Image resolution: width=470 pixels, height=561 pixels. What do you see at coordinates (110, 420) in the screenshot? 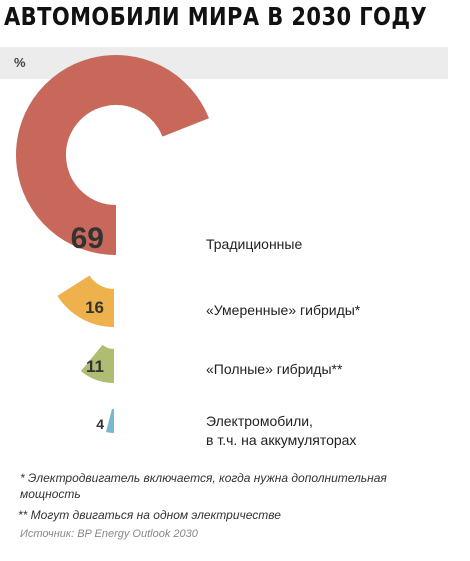
I see `ring-electric` at bounding box center [110, 420].